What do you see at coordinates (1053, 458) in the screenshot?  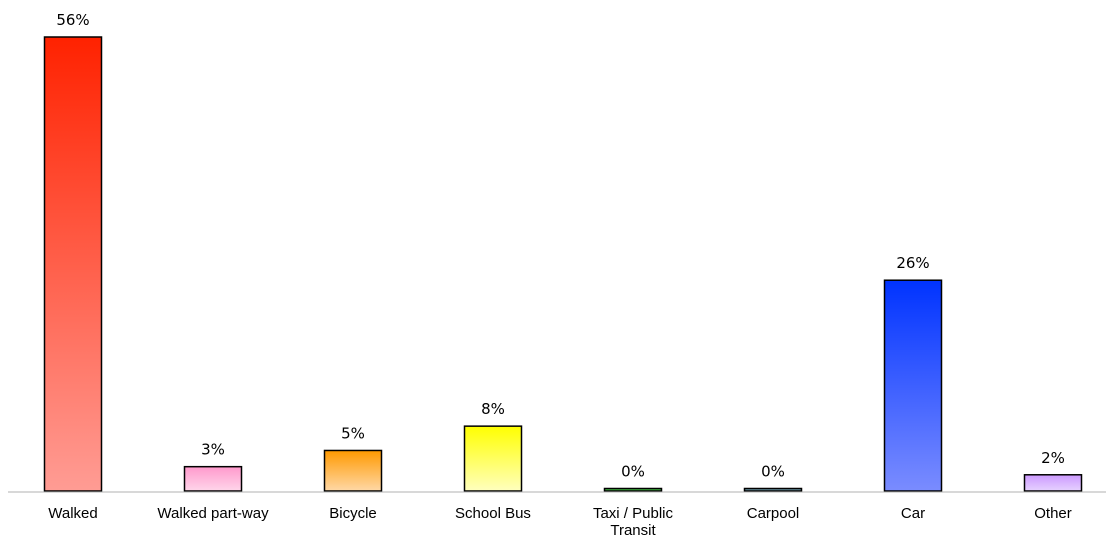 I see `value-label-other: 2%` at bounding box center [1053, 458].